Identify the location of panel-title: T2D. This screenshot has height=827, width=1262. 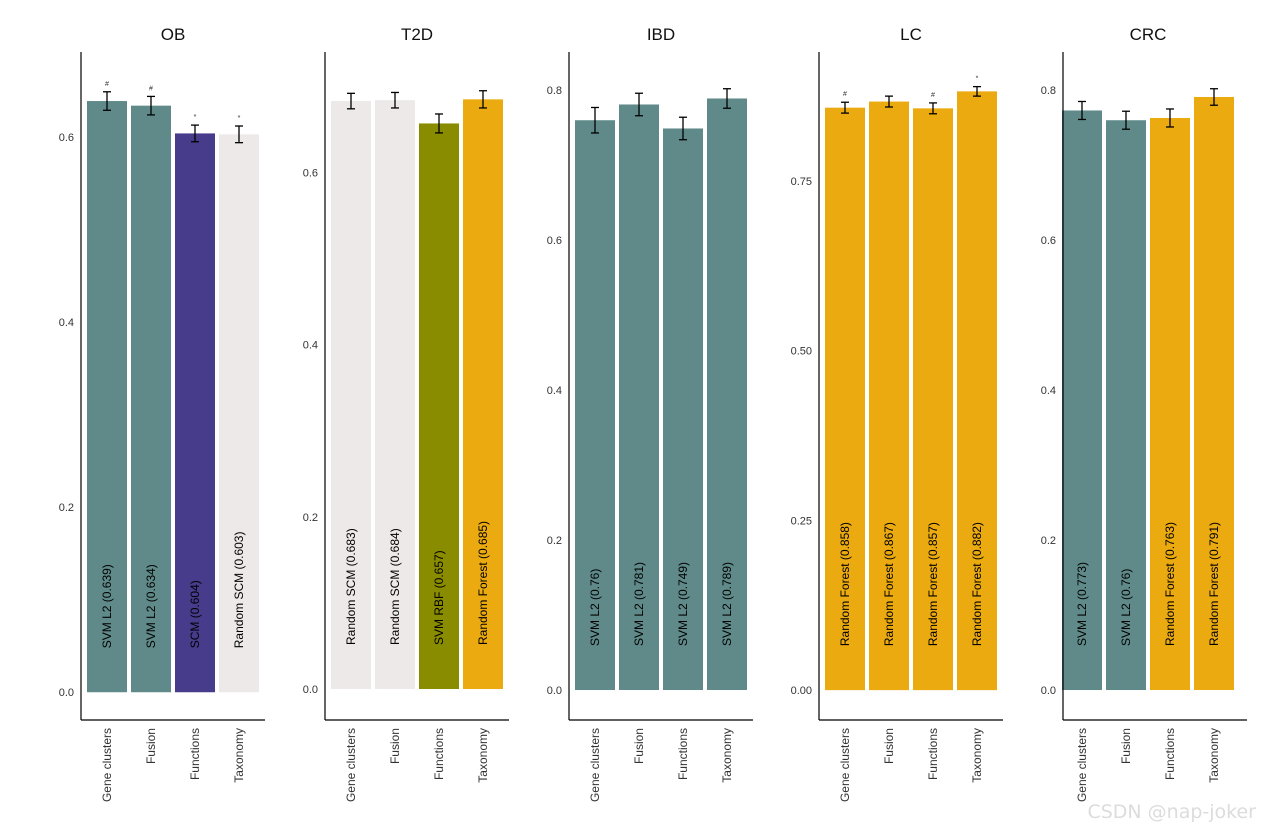
(417, 34).